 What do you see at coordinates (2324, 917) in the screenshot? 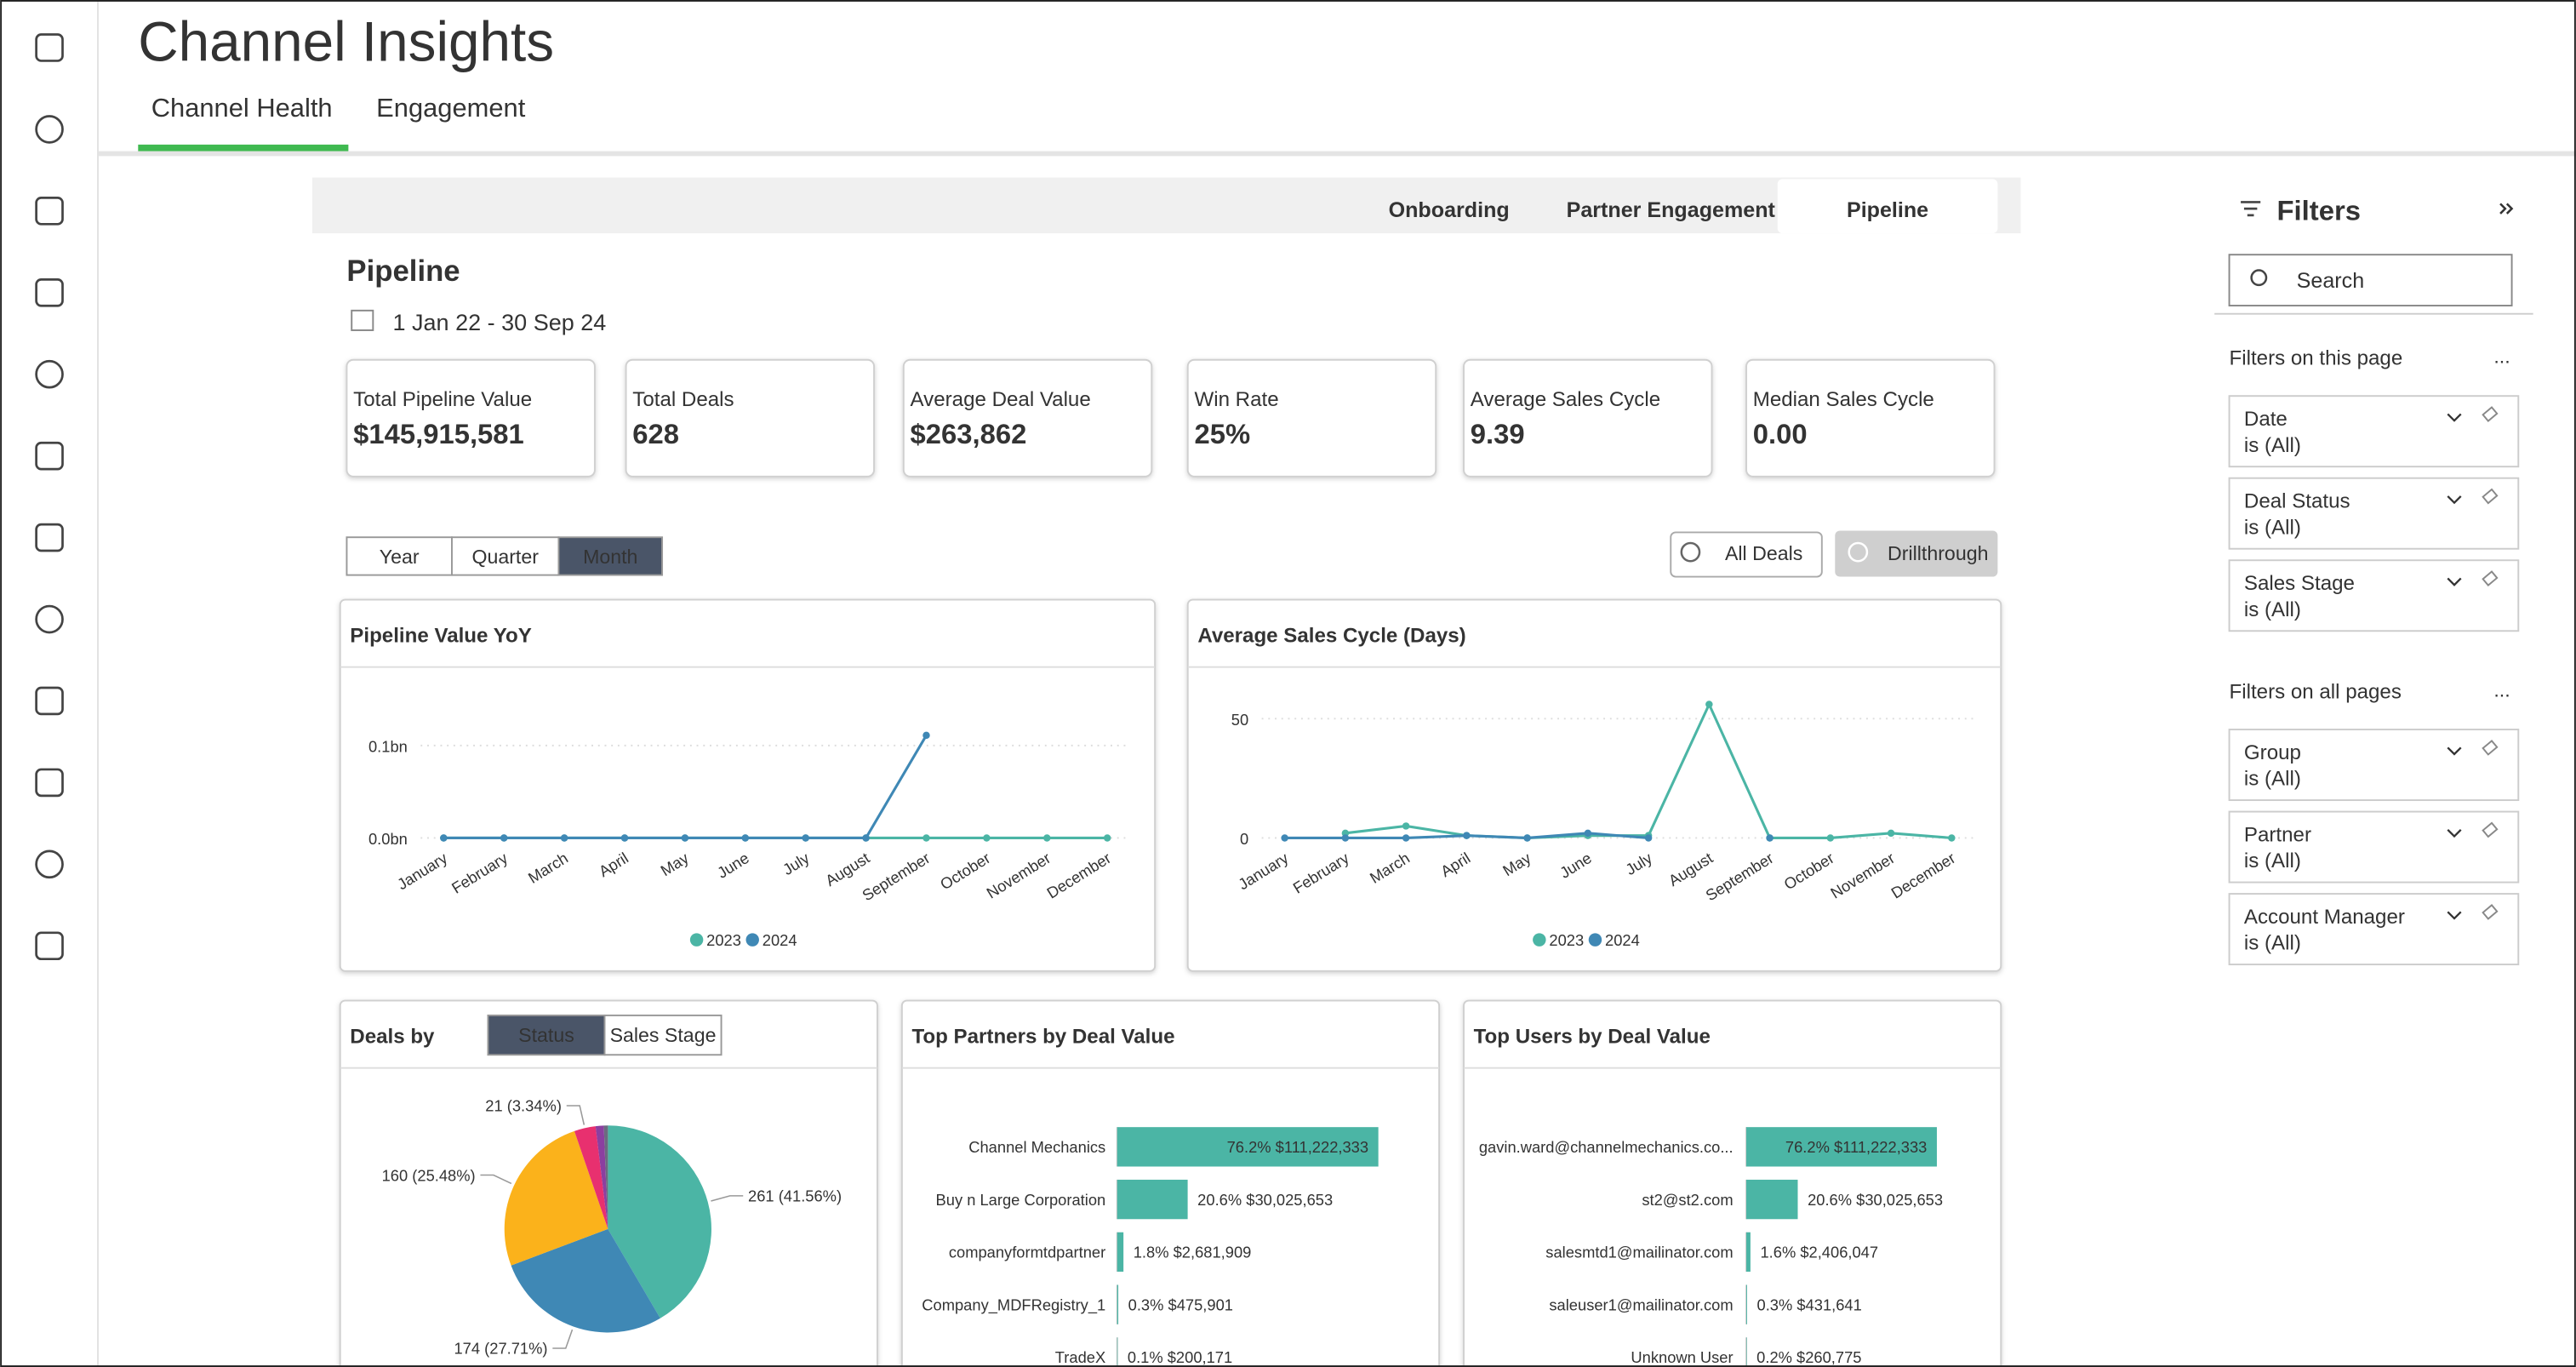
I see `filter-name: Account Manager` at bounding box center [2324, 917].